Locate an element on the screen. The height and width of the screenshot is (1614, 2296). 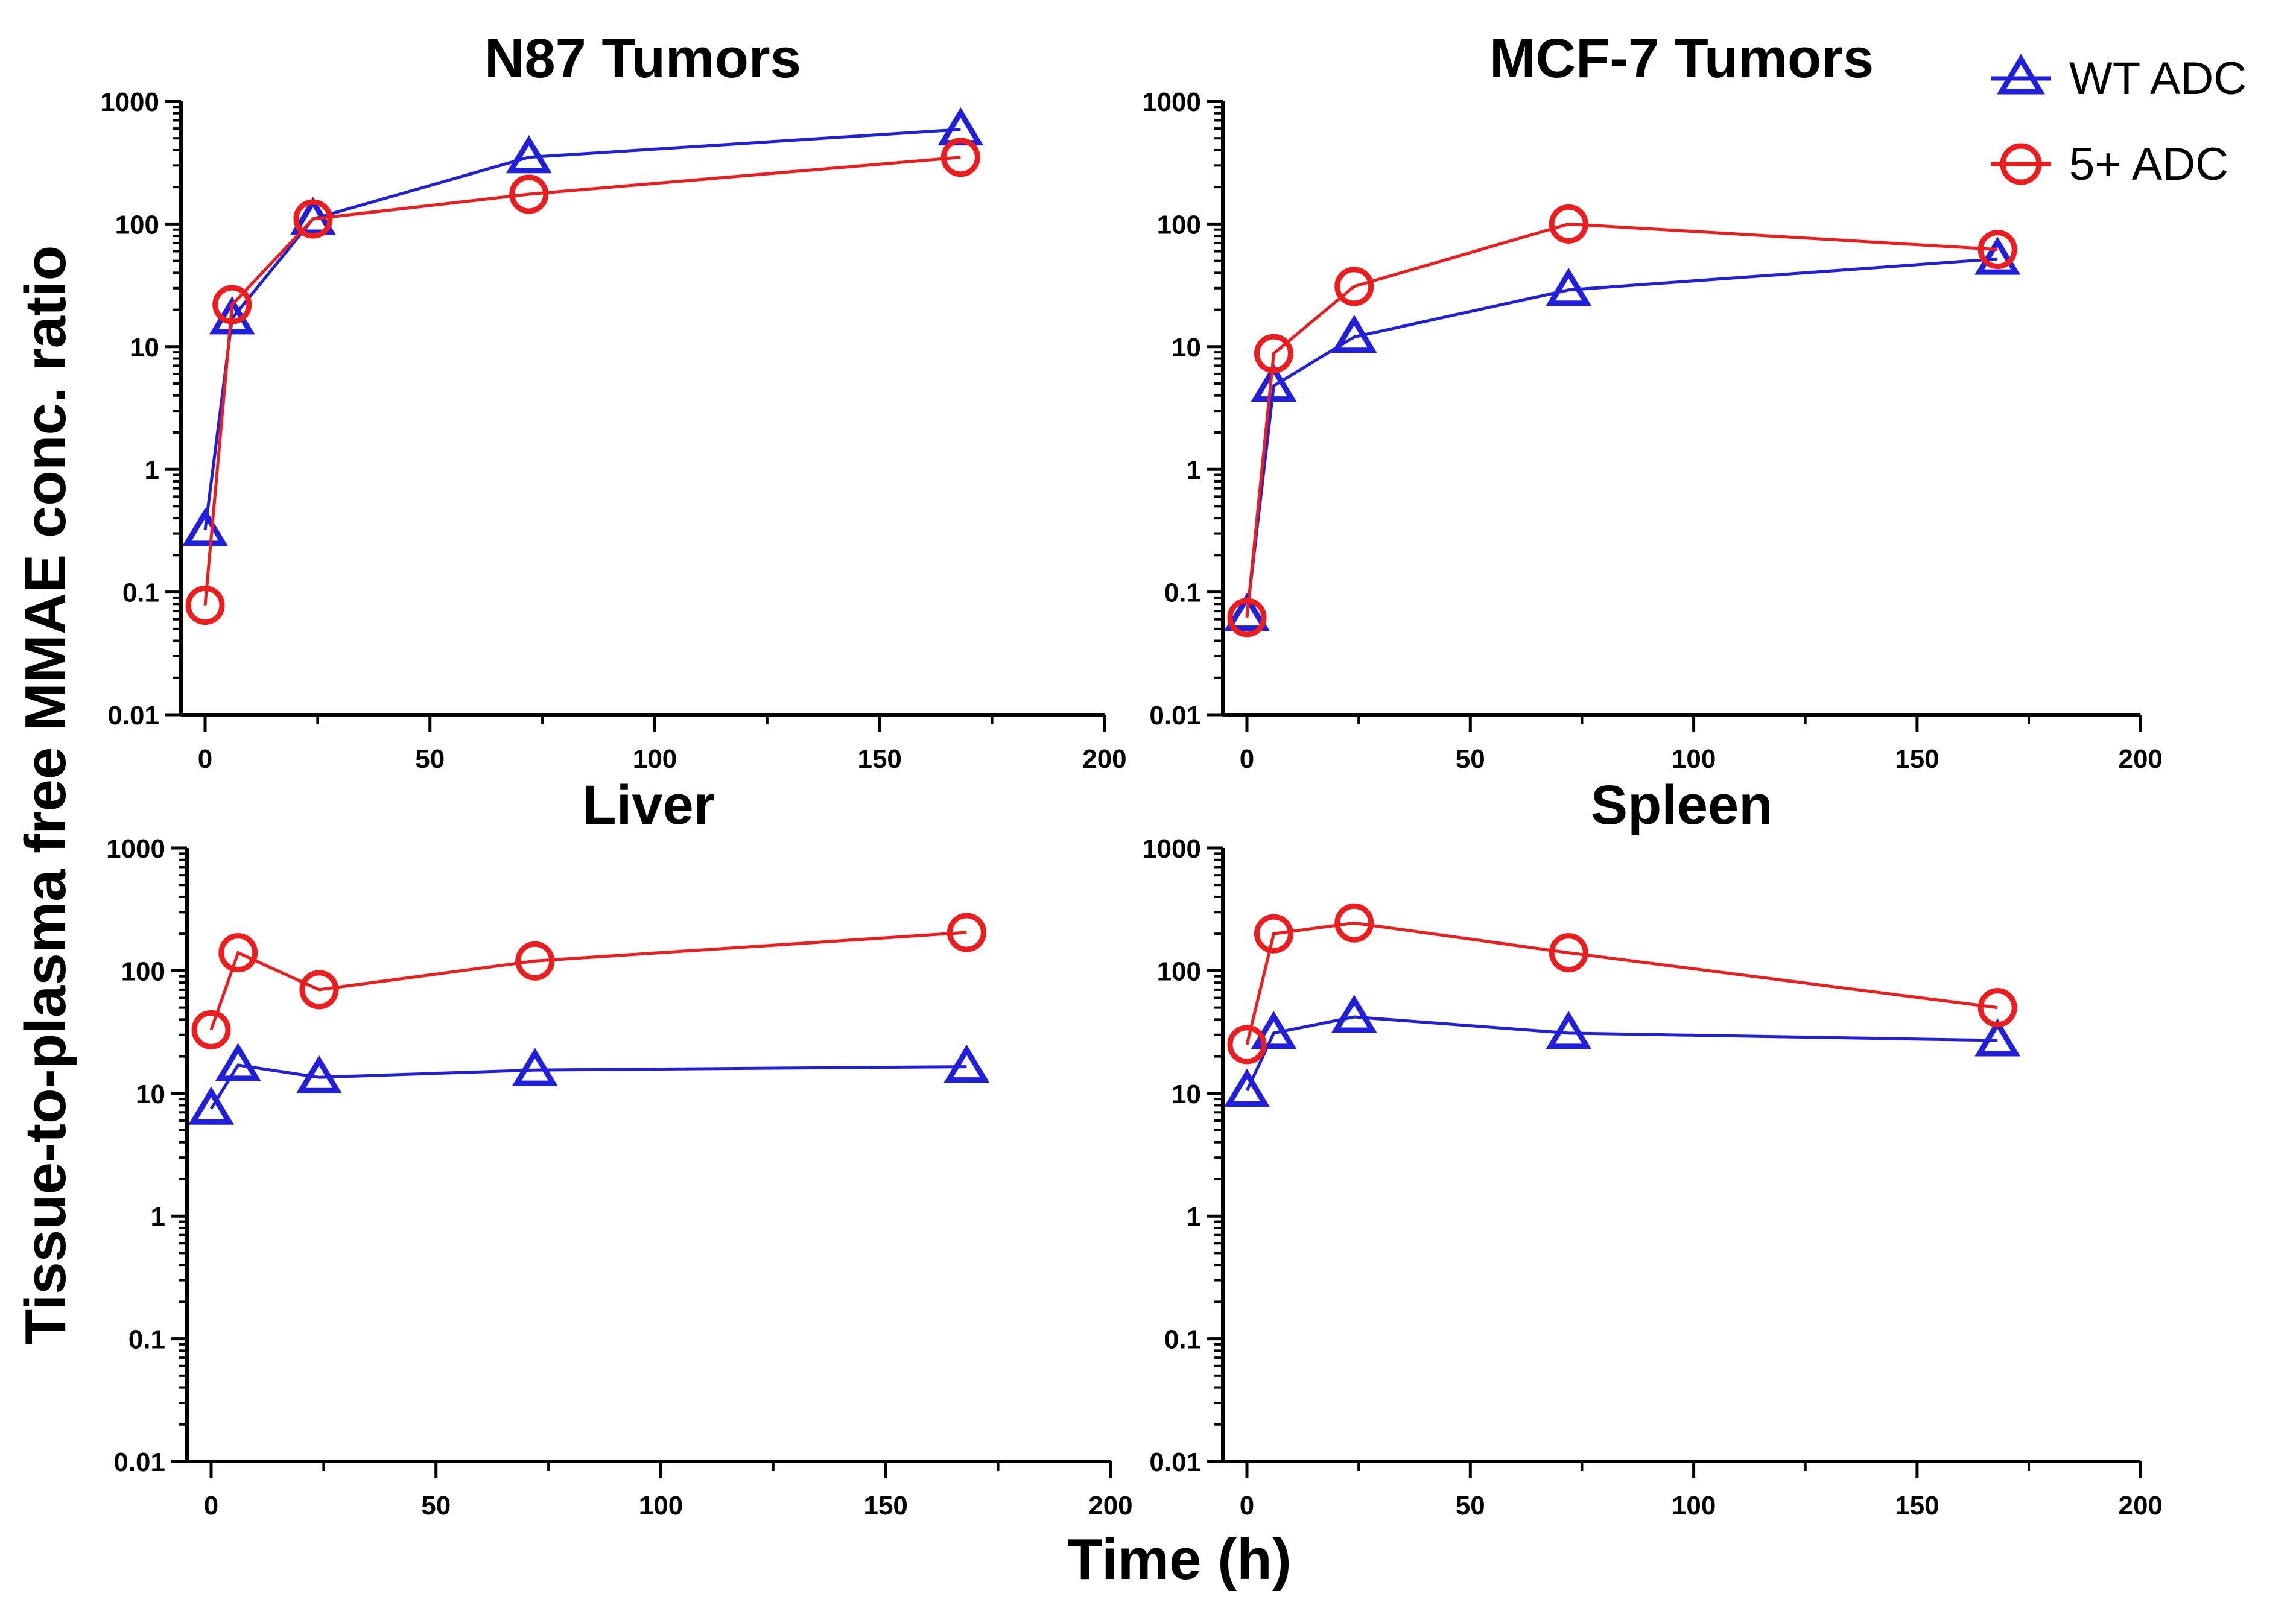
panel-title: Liver is located at coordinates (649, 805).